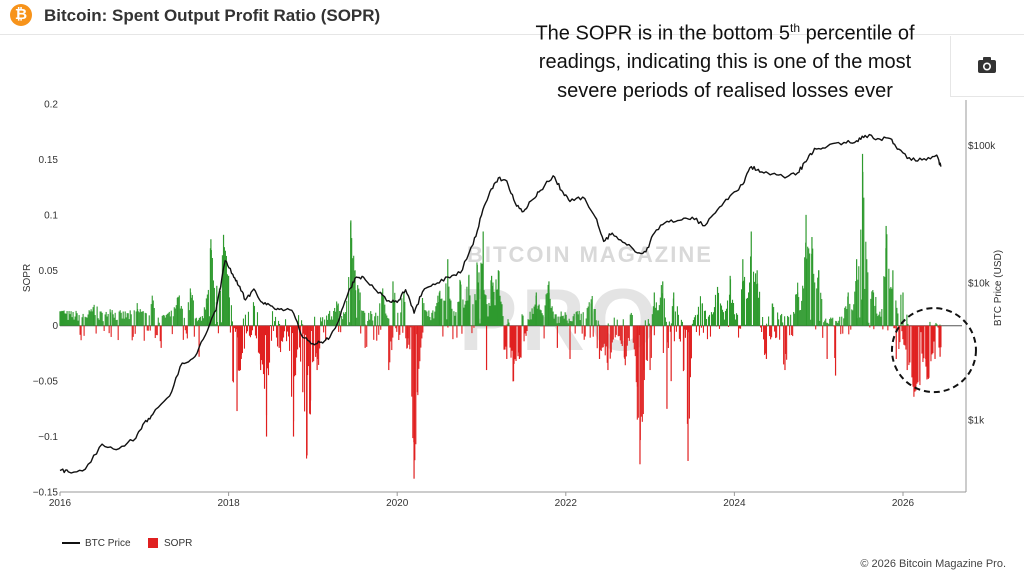 The width and height of the screenshot is (1024, 576). Describe the element at coordinates (987, 65) in the screenshot. I see `camera-icon` at that location.